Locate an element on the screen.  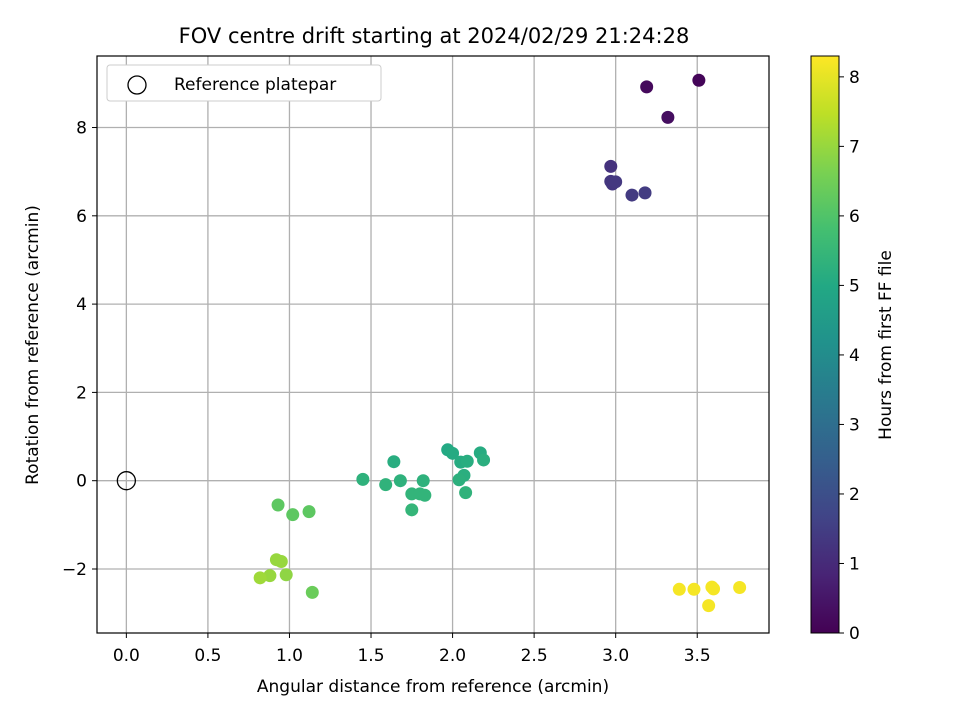
colorbar-tick-label: 2 is located at coordinates (854, 495).